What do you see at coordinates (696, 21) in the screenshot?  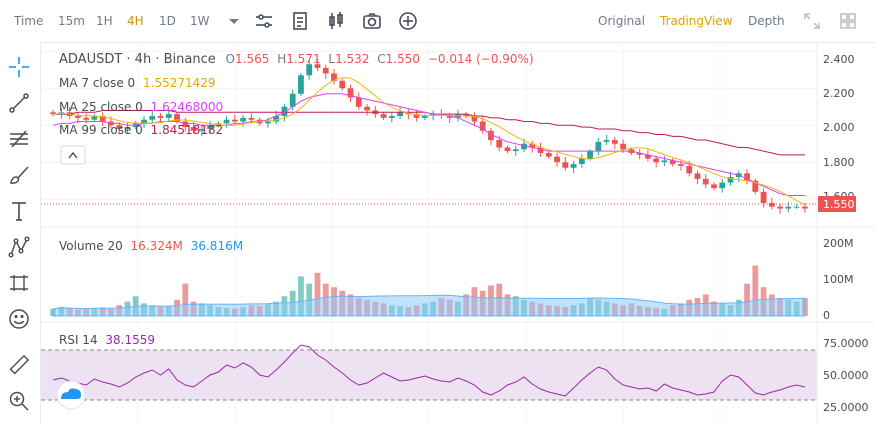 I see `tab-tradingview: TradingView` at bounding box center [696, 21].